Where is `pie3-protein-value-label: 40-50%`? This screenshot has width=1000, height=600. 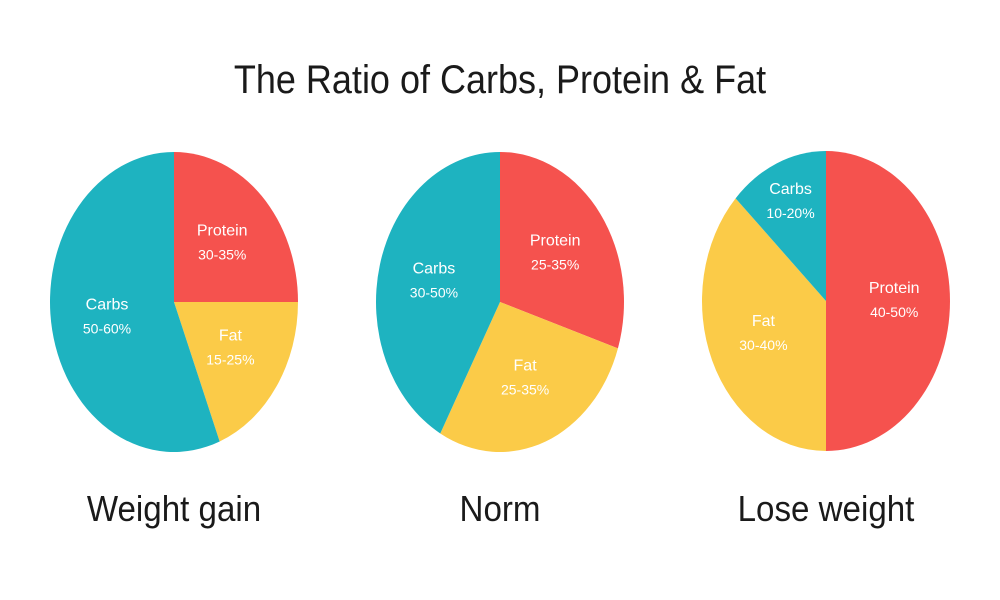 pie3-protein-value-label: 40-50% is located at coordinates (894, 312).